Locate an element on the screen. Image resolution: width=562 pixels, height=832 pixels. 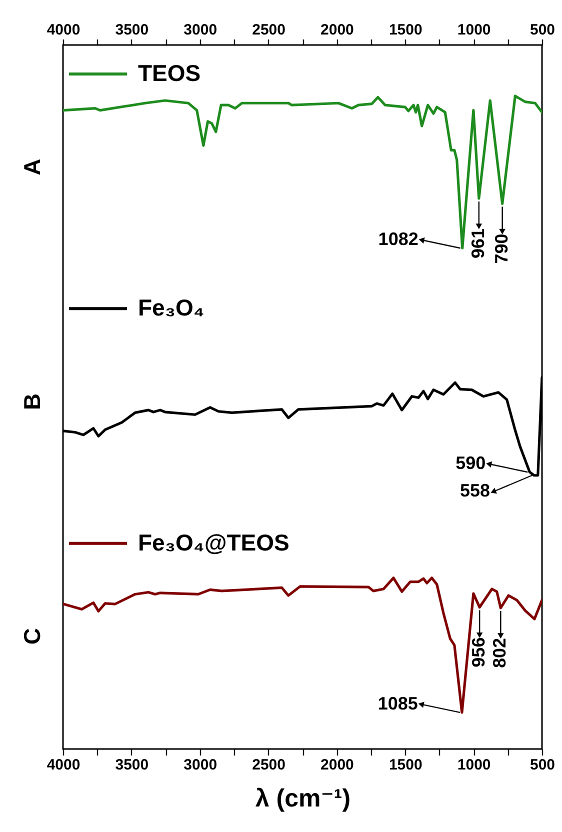
x2-tick-label: 2000 is located at coordinates (337, 30).